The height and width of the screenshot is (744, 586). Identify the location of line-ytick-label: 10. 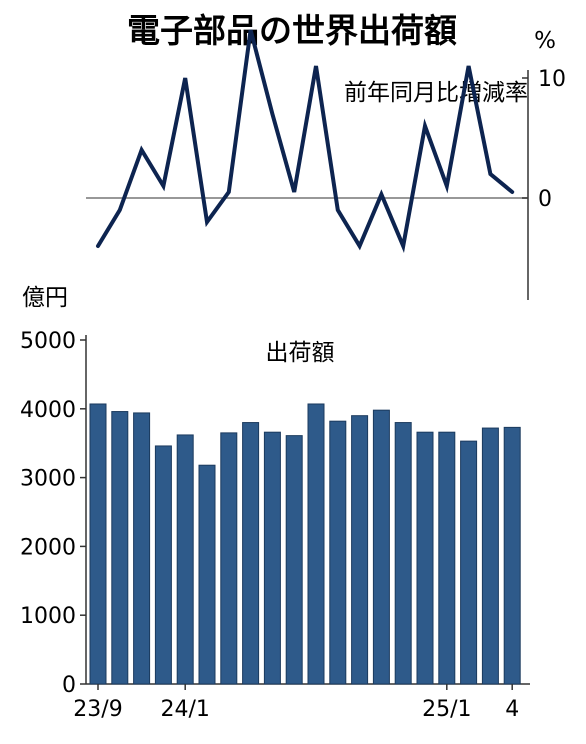
(552, 79).